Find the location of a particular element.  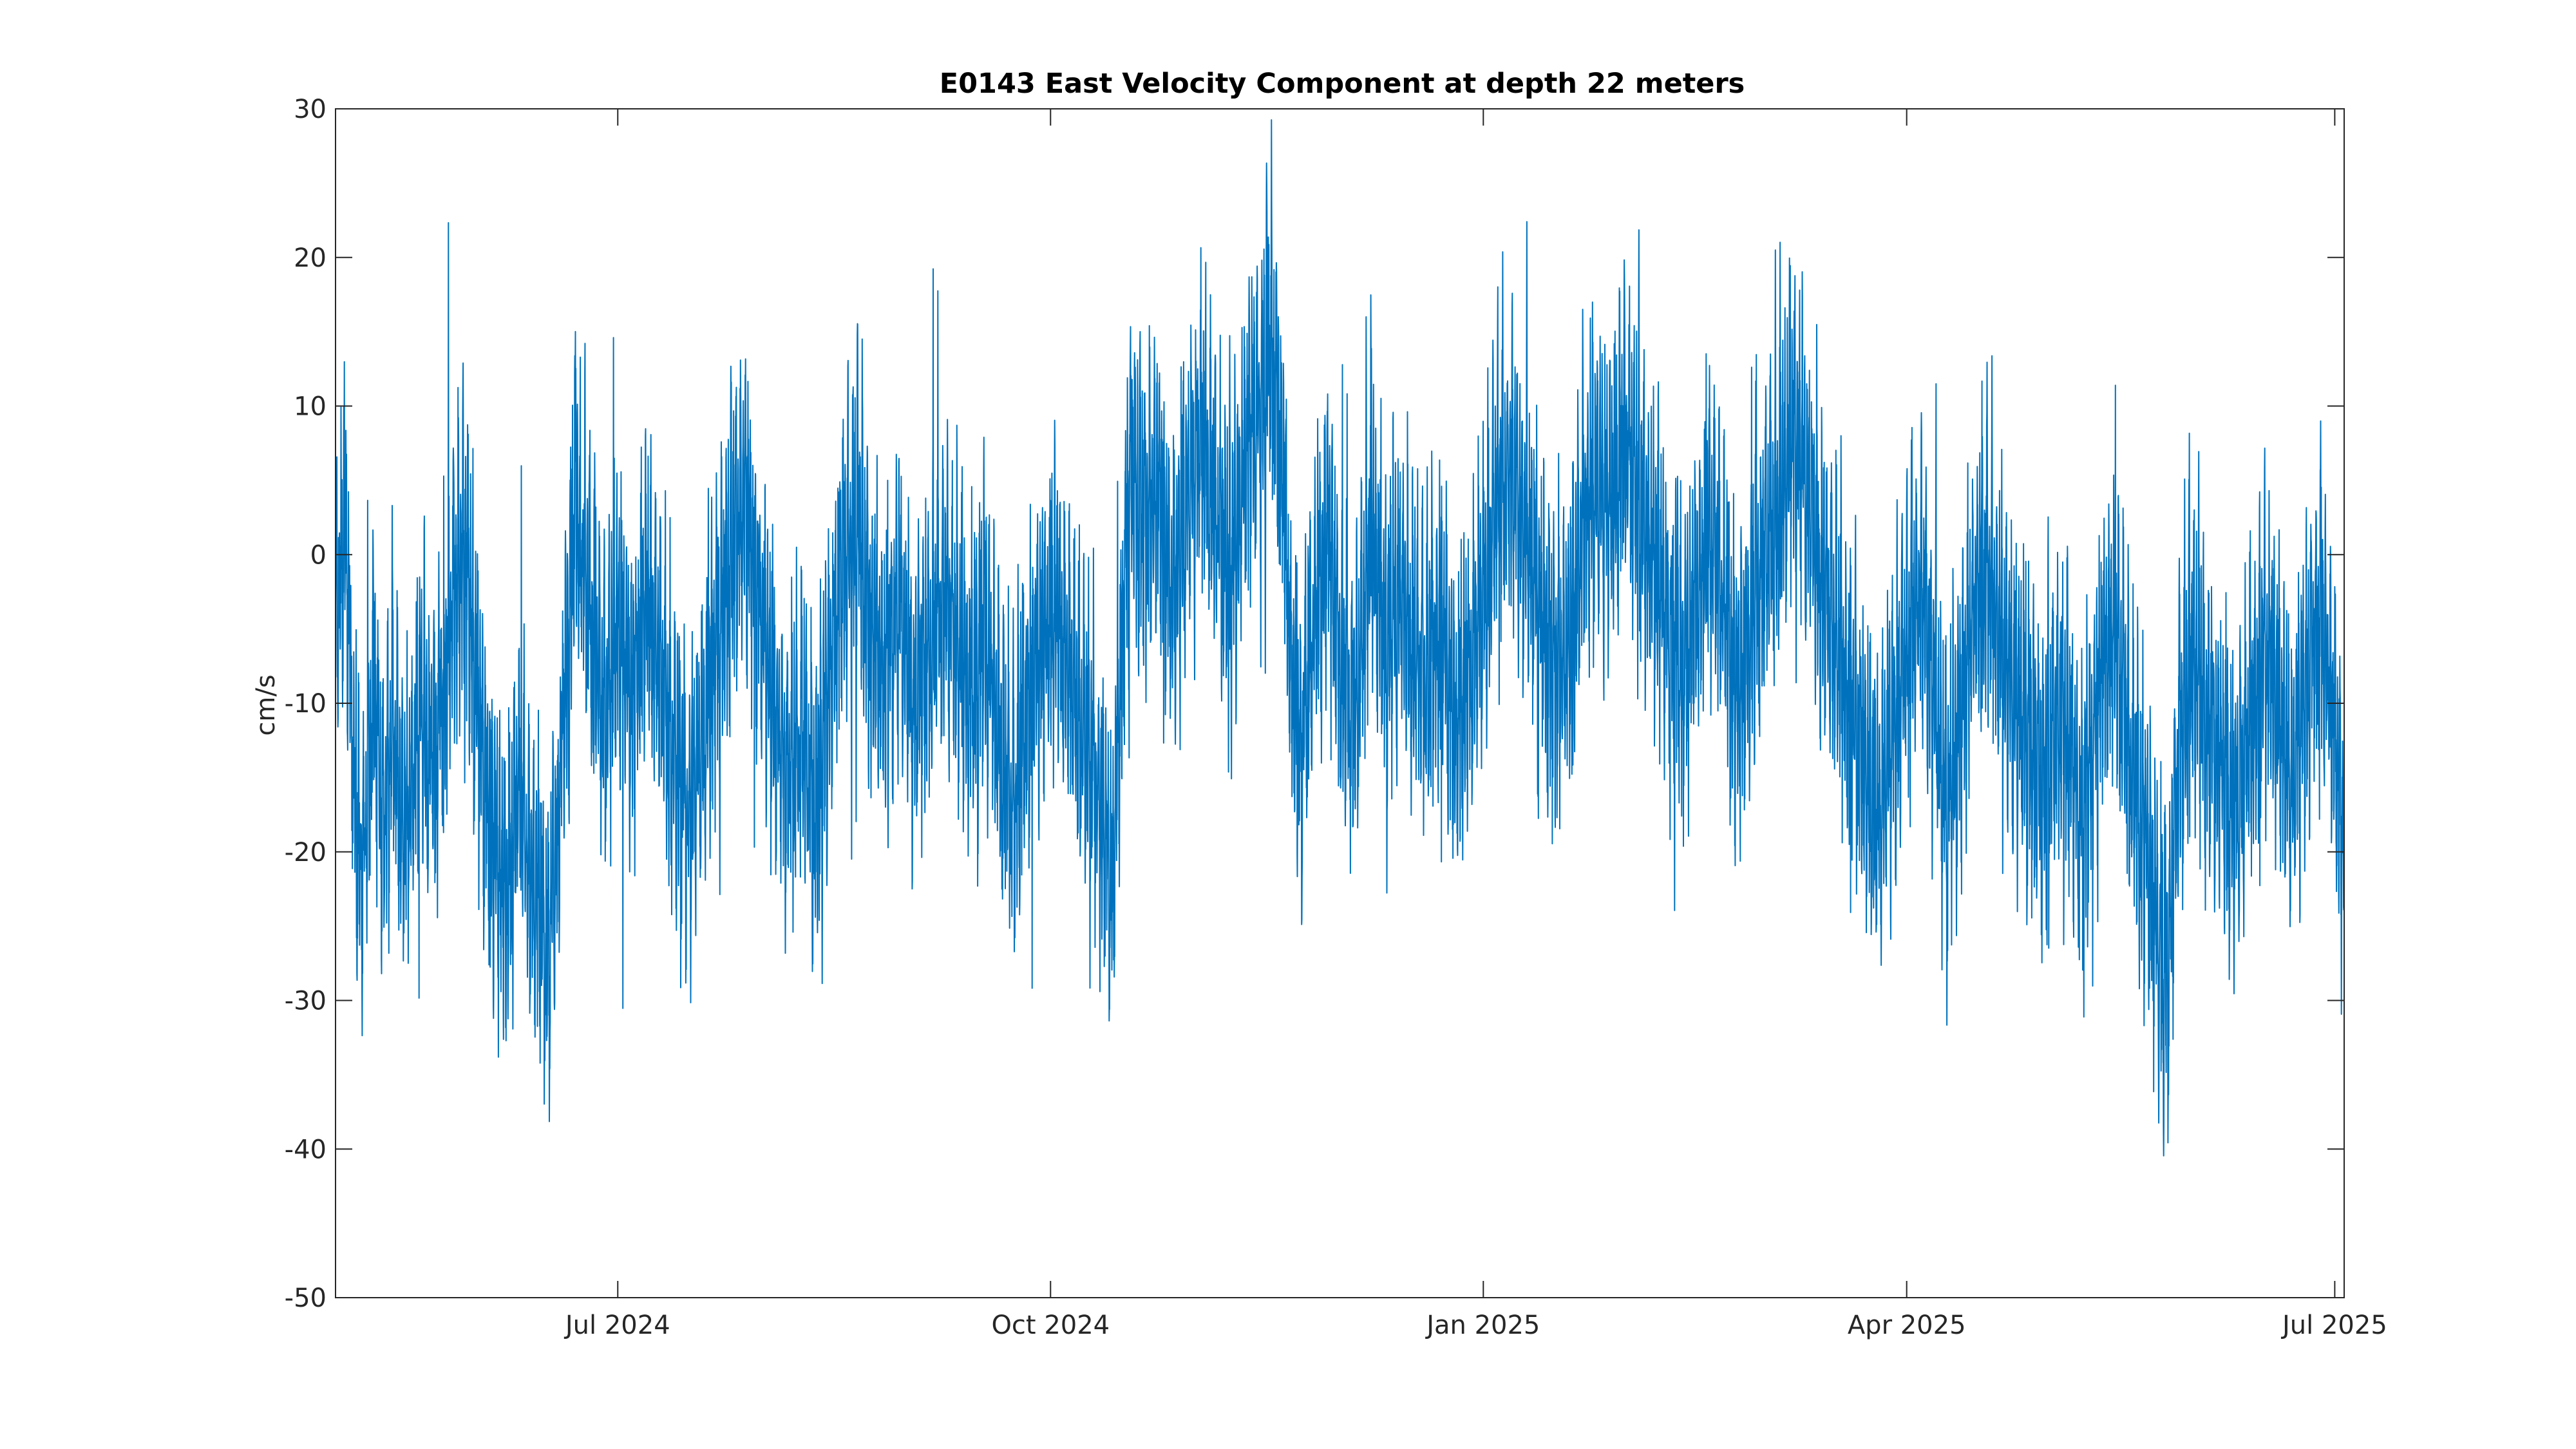

y-tick-label: -50 is located at coordinates (306, 1298).